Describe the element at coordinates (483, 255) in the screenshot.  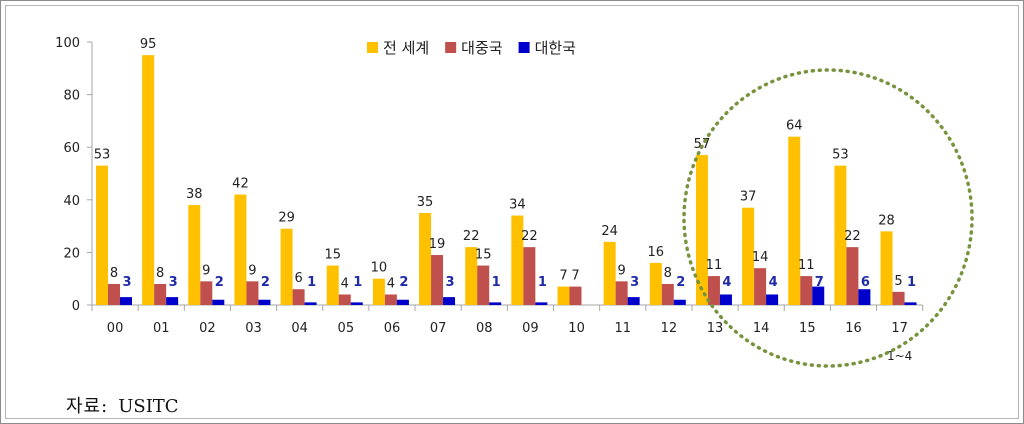
I see `data-label-china: 15` at that location.